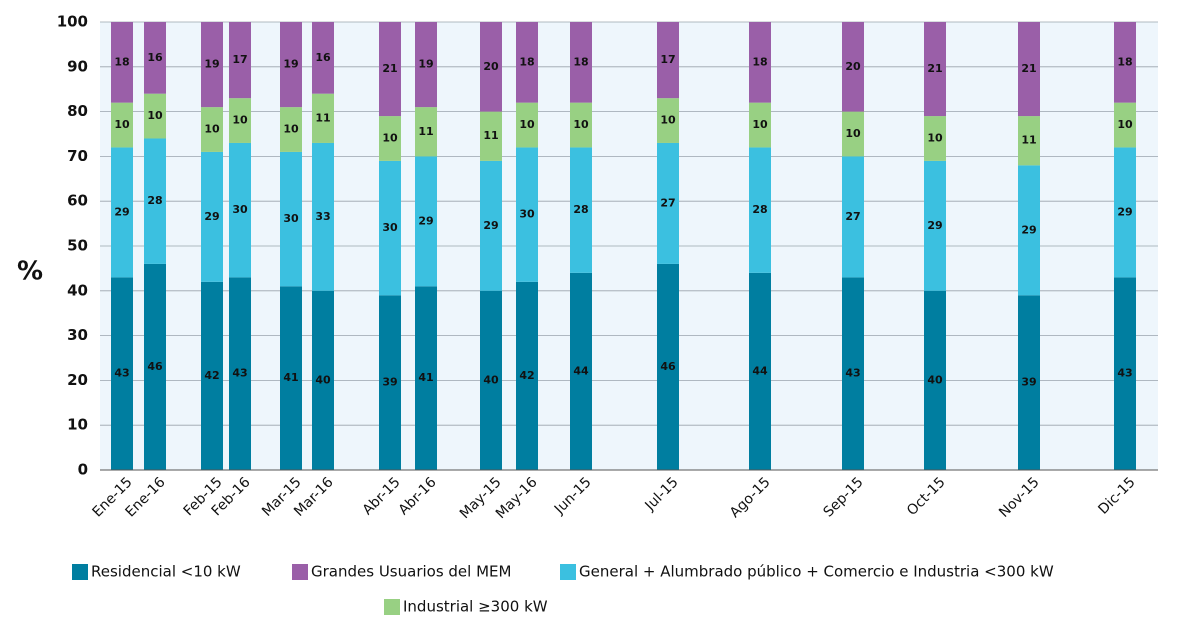 The image size is (1178, 618). What do you see at coordinates (573, 496) in the screenshot?
I see `x-tick-label: Jun-15` at bounding box center [573, 496].